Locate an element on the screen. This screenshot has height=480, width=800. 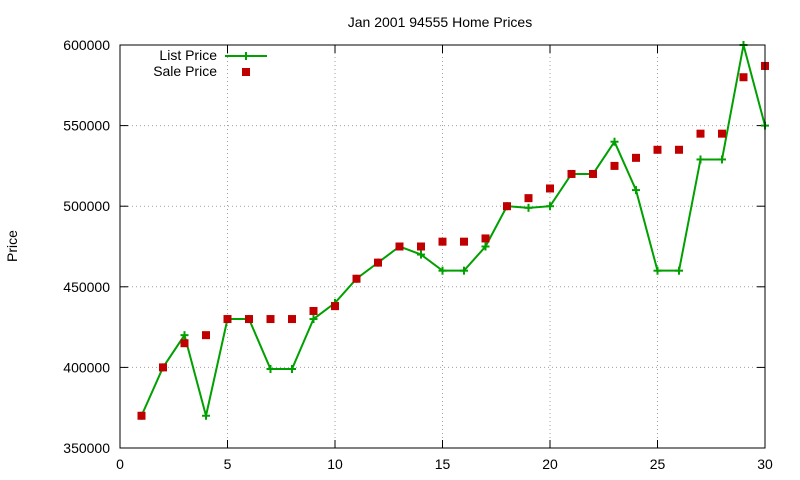
legend-marker-sale-price is located at coordinates (246, 72).